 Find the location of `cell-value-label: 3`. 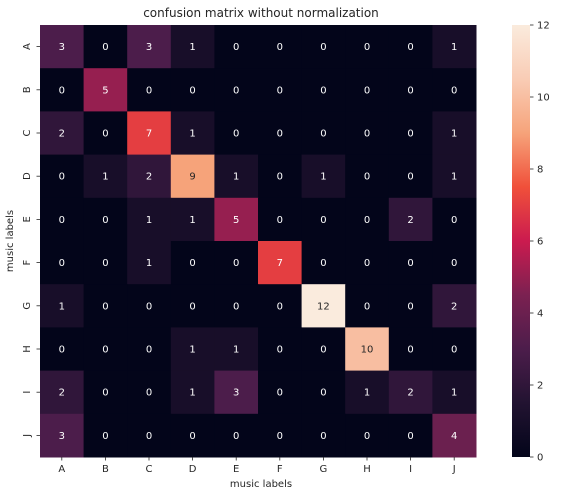

cell-value-label: 3 is located at coordinates (62, 436).